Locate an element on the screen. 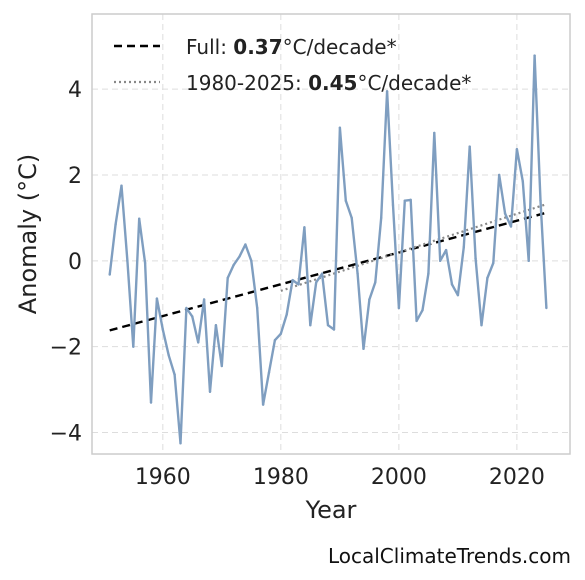 The height and width of the screenshot is (580, 585). x-tick-label: 1960 is located at coordinates (163, 477).